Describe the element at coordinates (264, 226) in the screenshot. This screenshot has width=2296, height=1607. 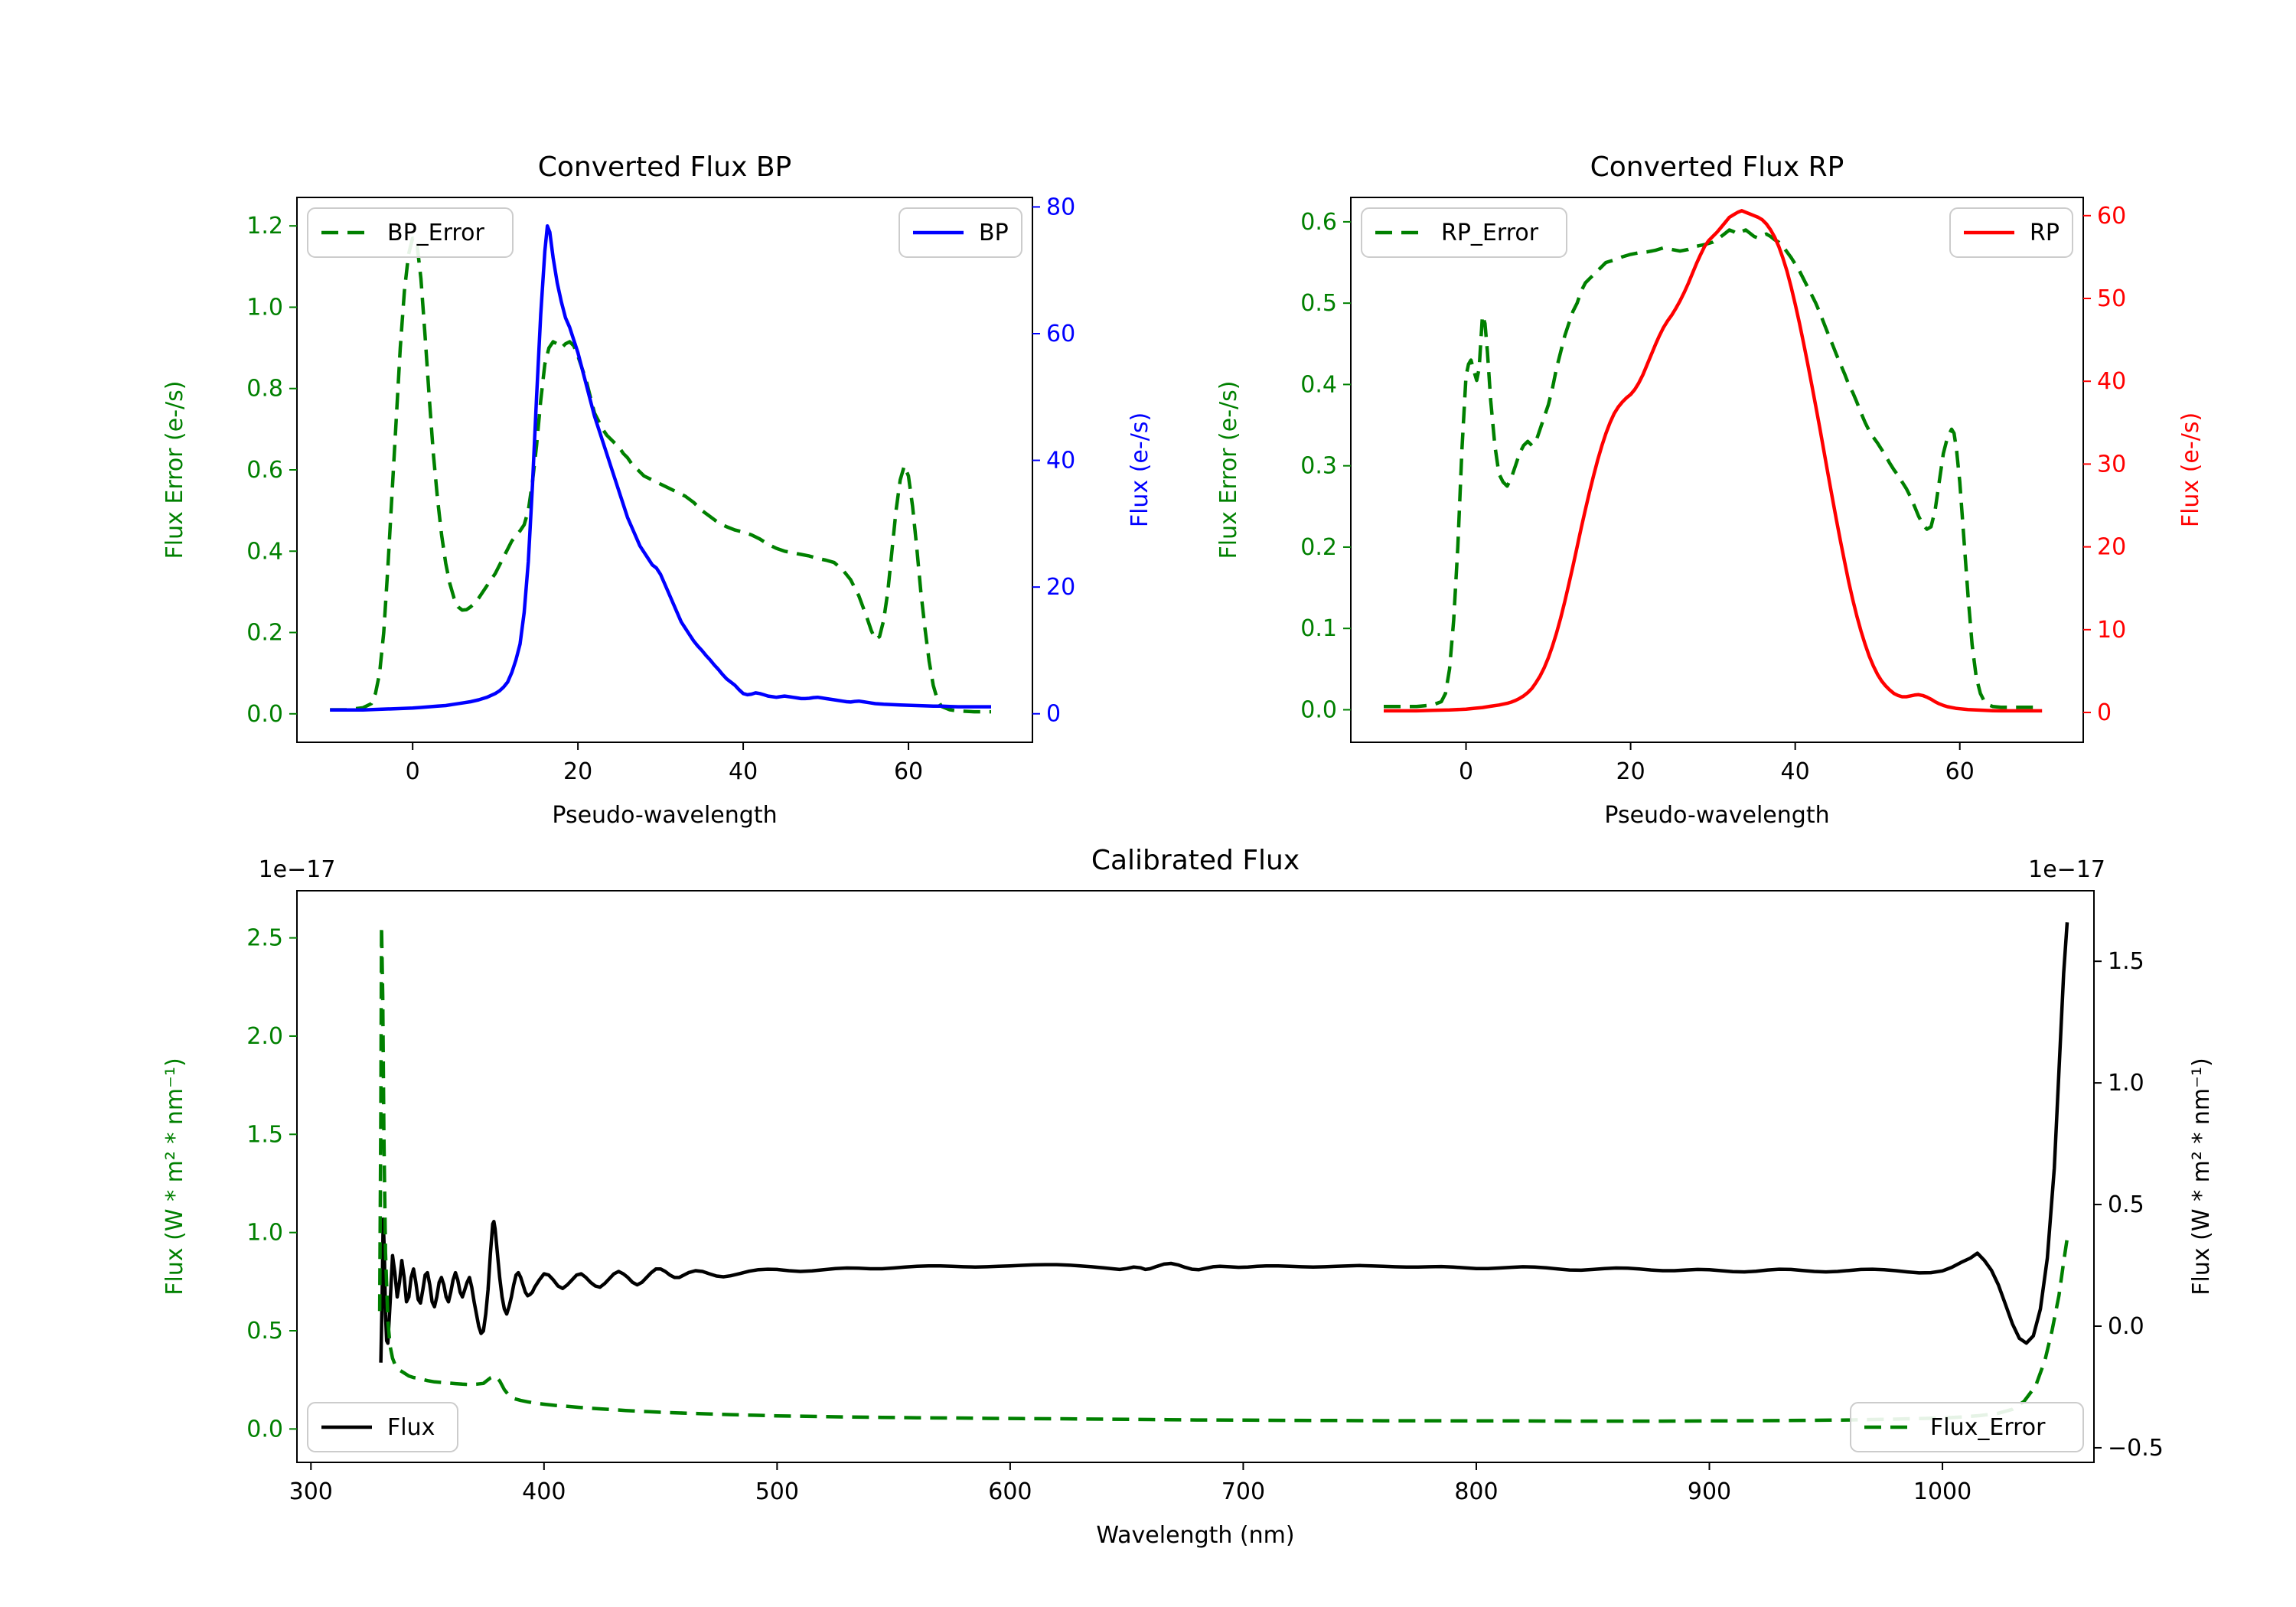
I see `y-tick-label: 1.2` at that location.